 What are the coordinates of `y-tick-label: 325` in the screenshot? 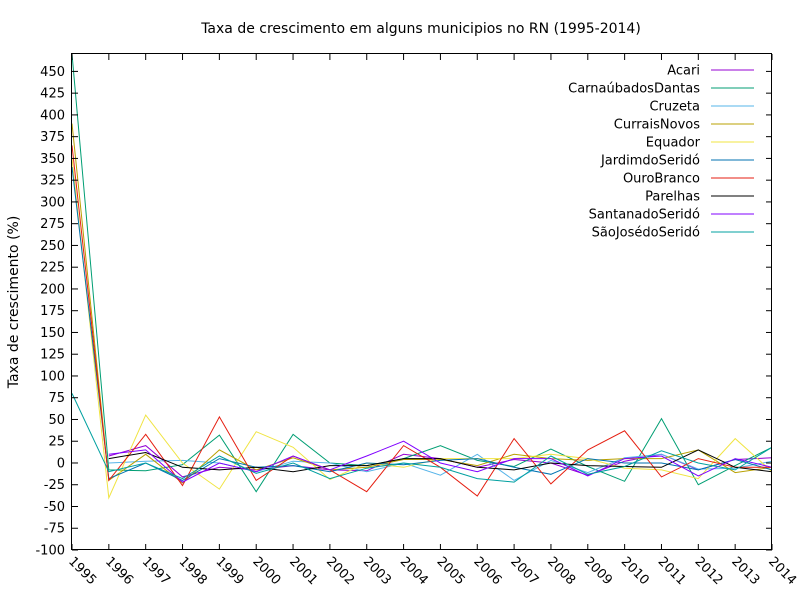 It's located at (52, 181).